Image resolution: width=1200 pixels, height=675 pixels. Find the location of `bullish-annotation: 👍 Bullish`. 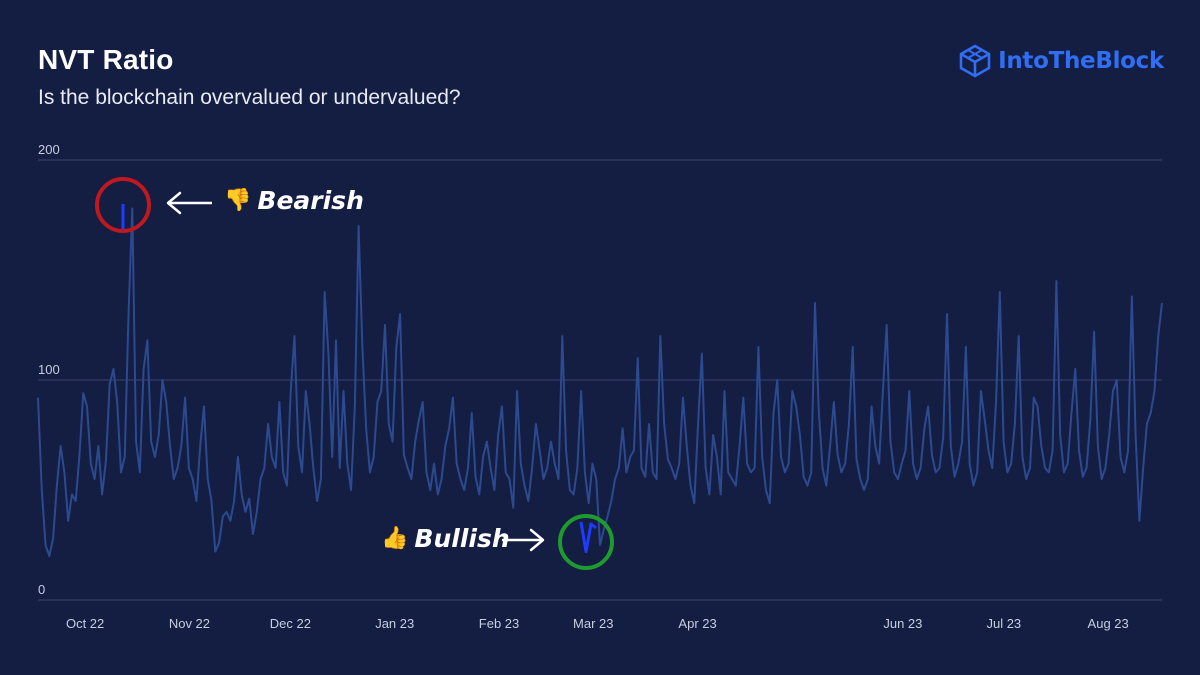

bullish-annotation: 👍 Bullish is located at coordinates (445, 538).